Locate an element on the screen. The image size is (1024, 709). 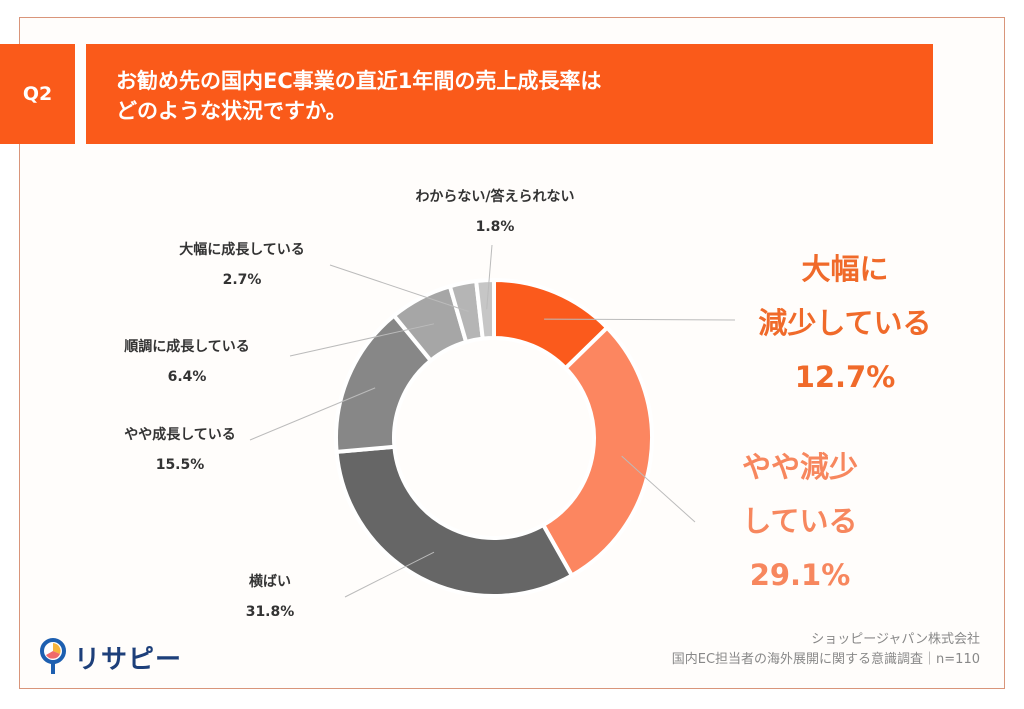
question-number-text: Q2 is located at coordinates (37, 94).